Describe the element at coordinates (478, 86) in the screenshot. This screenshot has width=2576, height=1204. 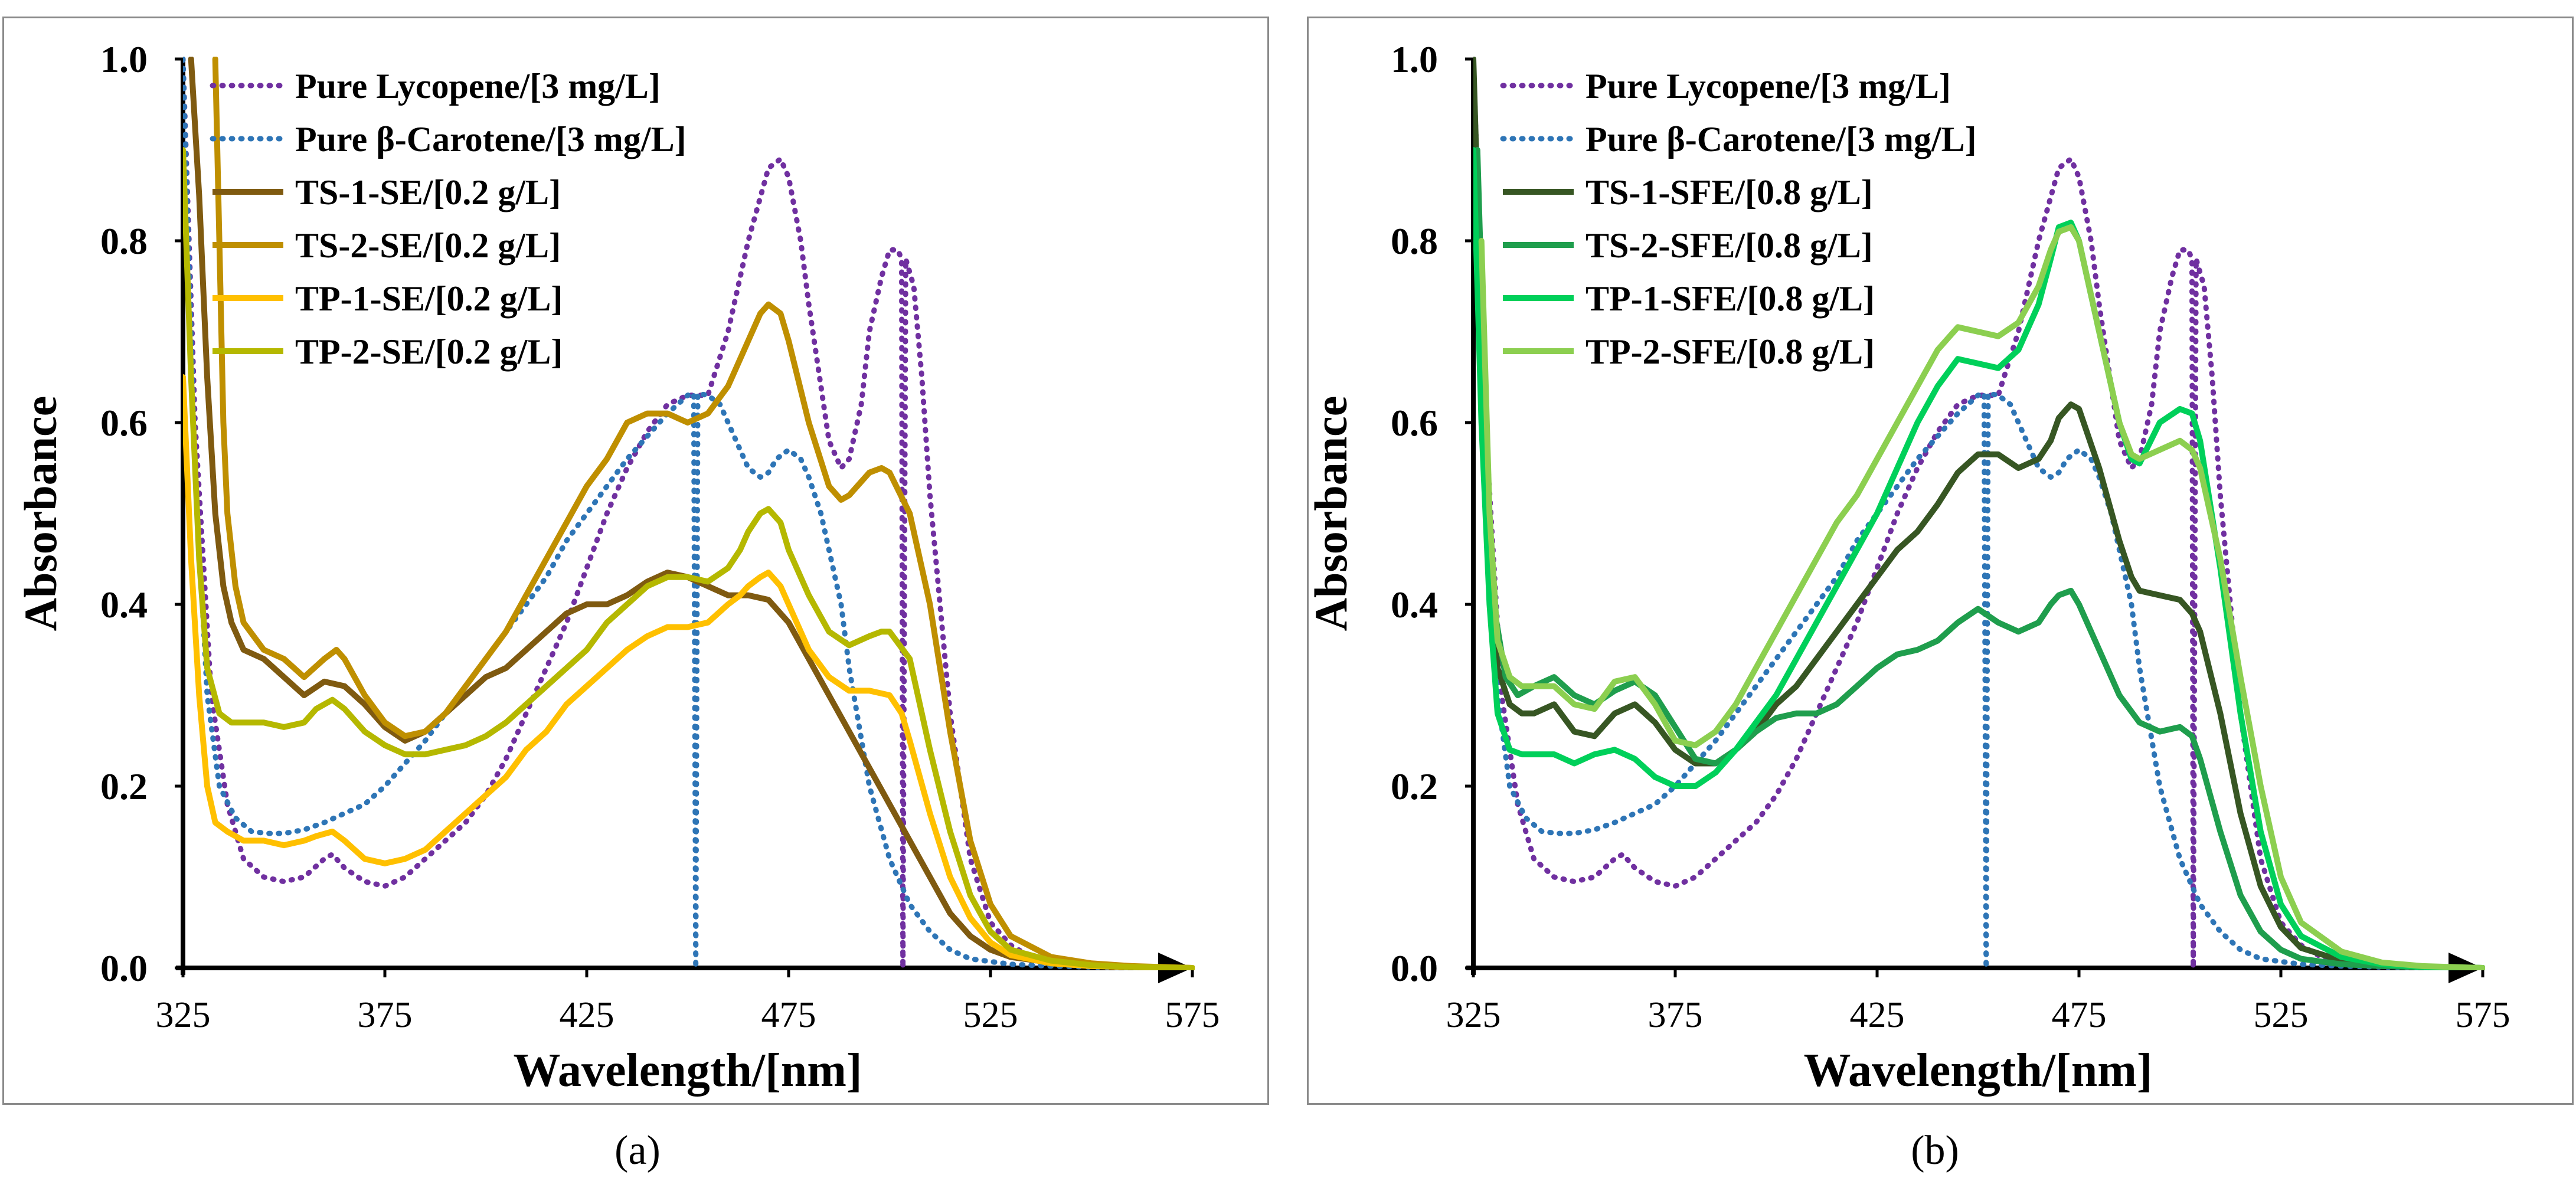
I see `legend-label-a-1: Pure Lycopene/[3 mg/L]` at that location.